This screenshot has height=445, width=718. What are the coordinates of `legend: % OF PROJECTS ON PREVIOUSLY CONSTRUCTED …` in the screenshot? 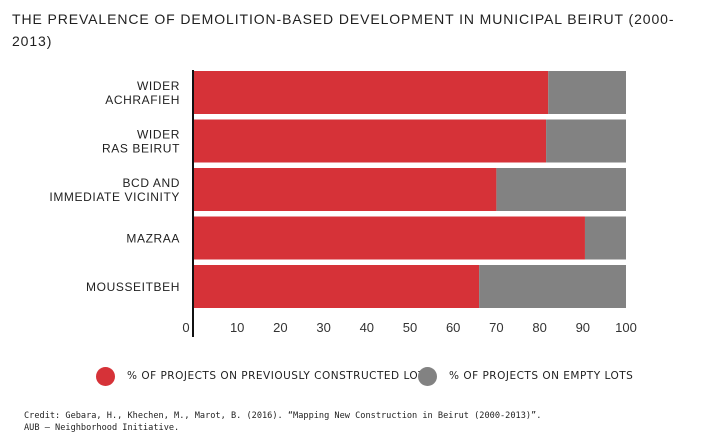 It's located at (396, 376).